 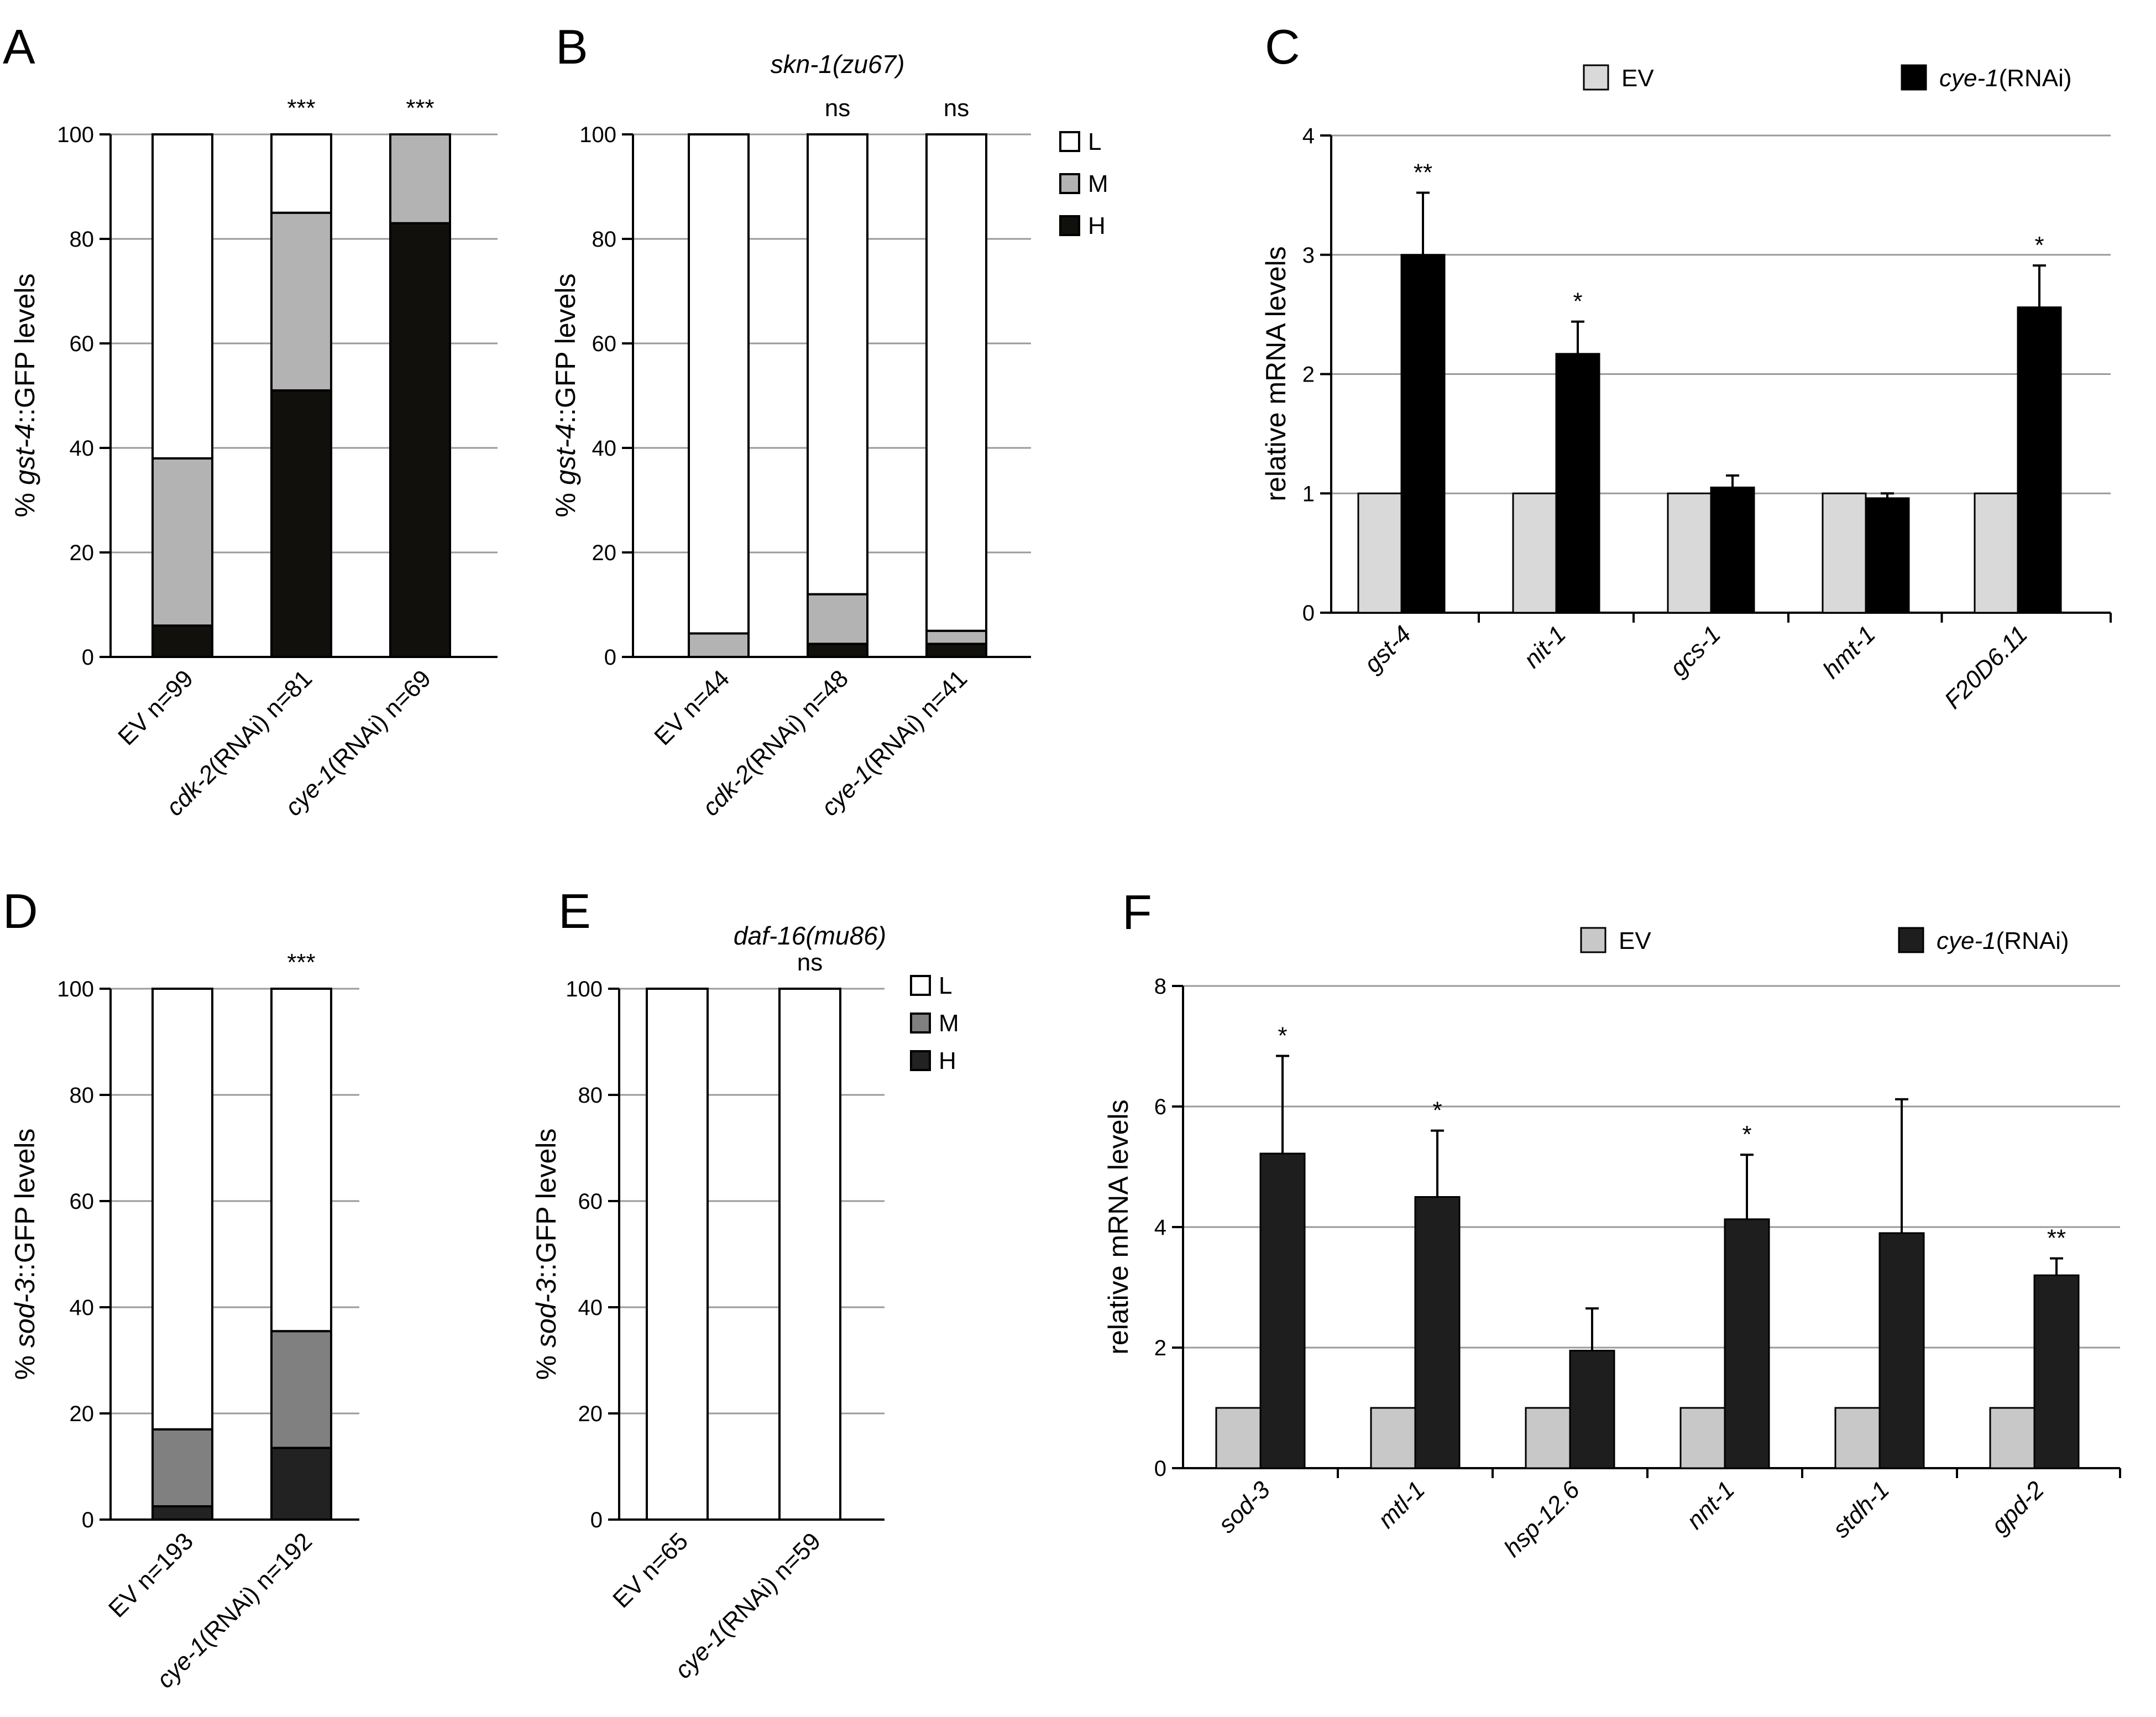 What do you see at coordinates (1986, 667) in the screenshot?
I see `category-label: F20D6.11` at bounding box center [1986, 667].